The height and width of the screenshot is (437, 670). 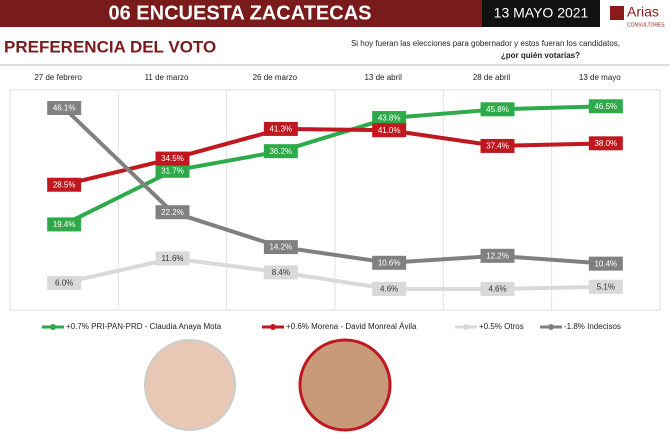 I want to click on data-label: 36.2%, so click(x=280, y=151).